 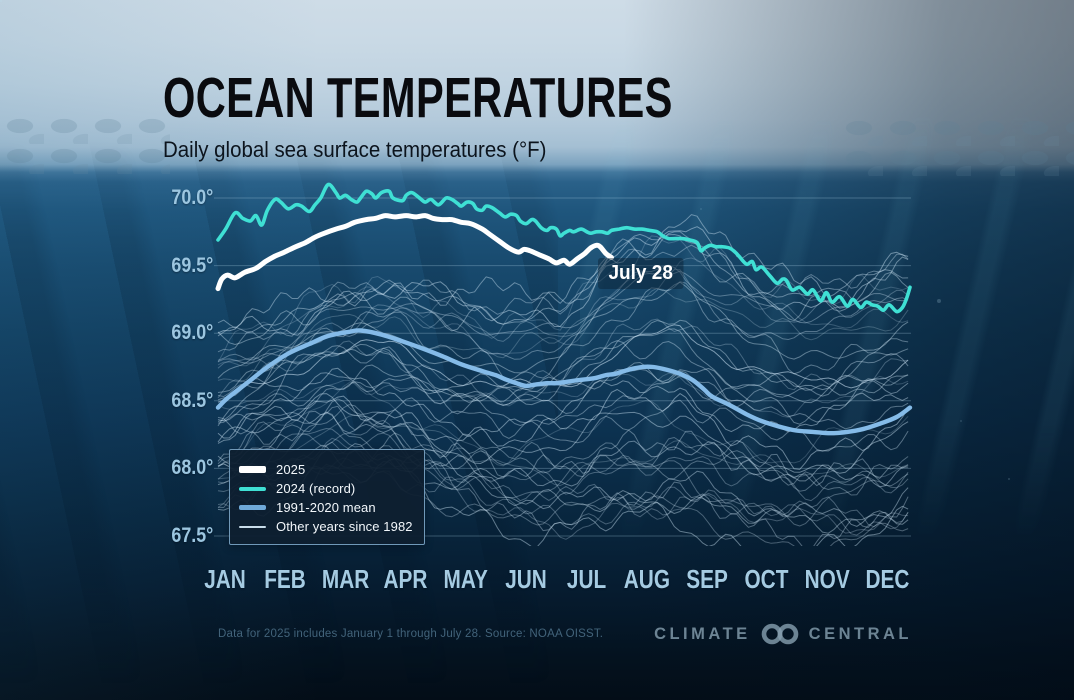 I want to click on x-tick-feb: FEB, so click(x=285, y=579).